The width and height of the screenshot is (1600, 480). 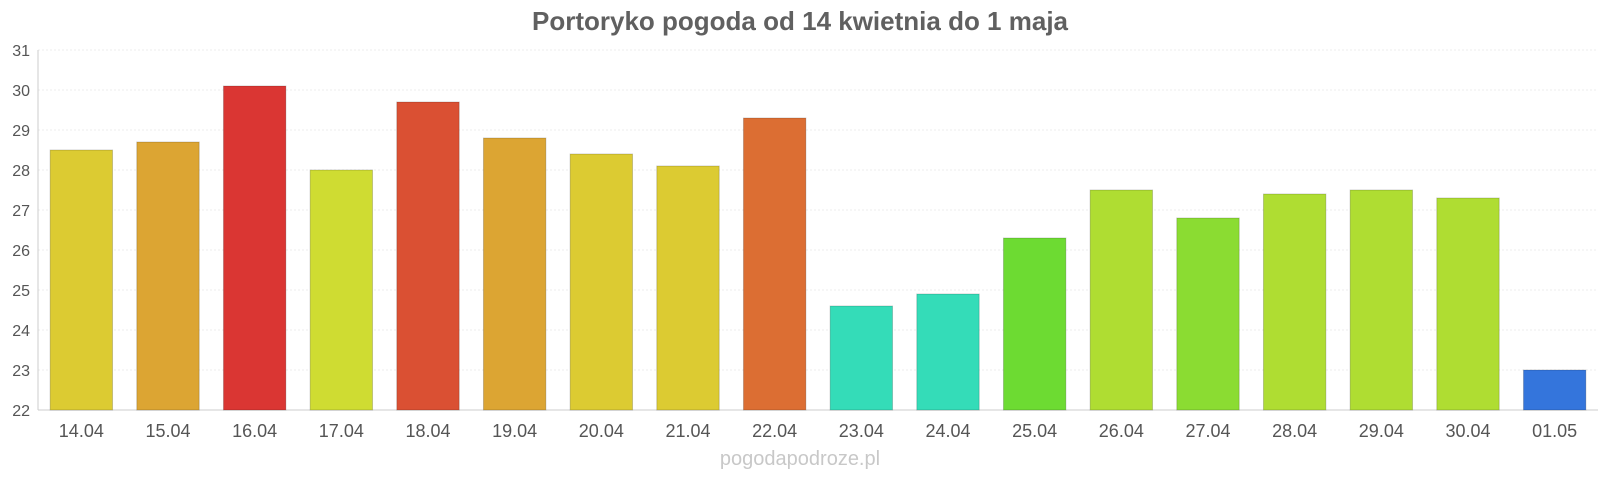 What do you see at coordinates (21, 211) in the screenshot?
I see `y-tick-label: 27` at bounding box center [21, 211].